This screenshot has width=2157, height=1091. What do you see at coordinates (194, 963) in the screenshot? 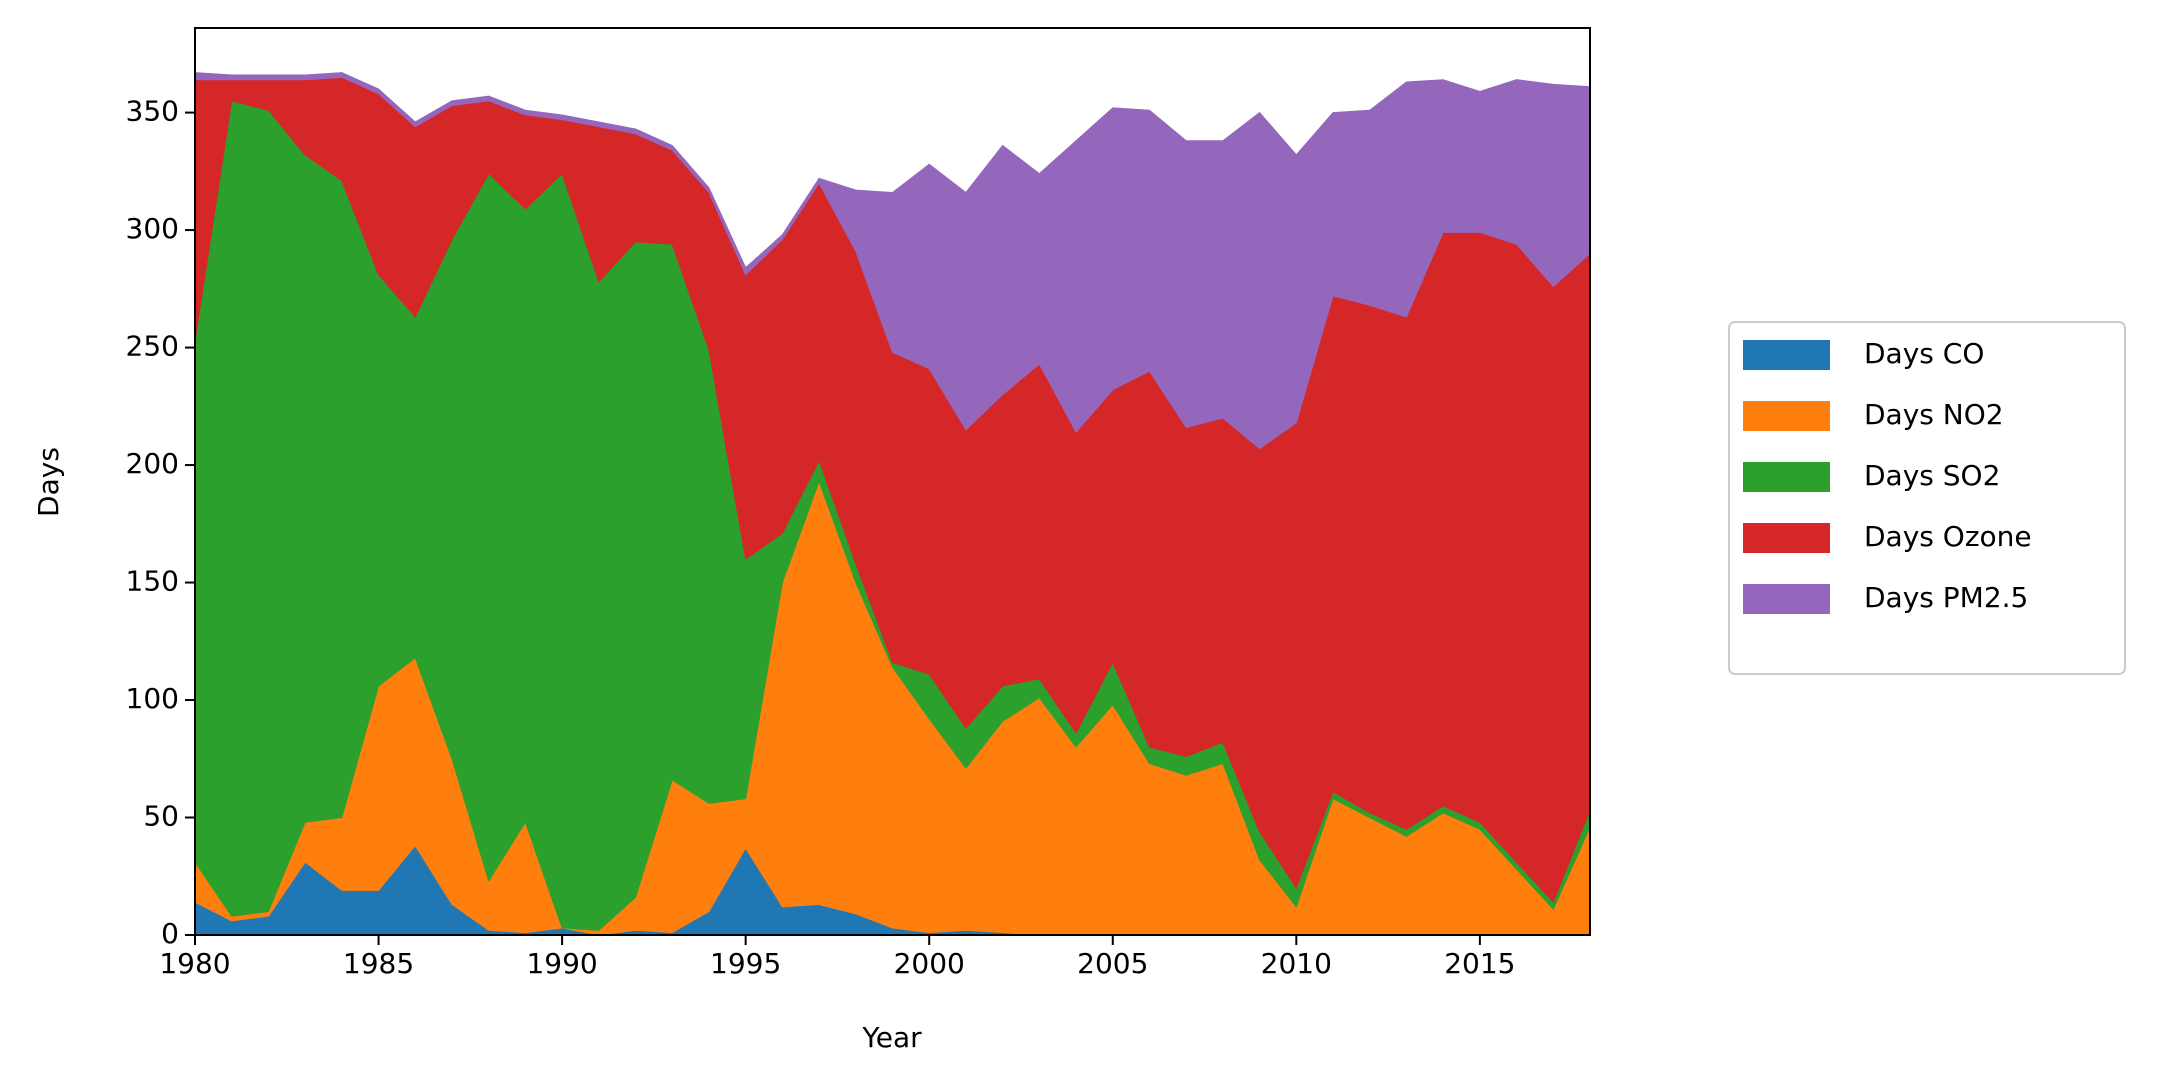
I see `x-tick-label: 1980` at bounding box center [194, 963].